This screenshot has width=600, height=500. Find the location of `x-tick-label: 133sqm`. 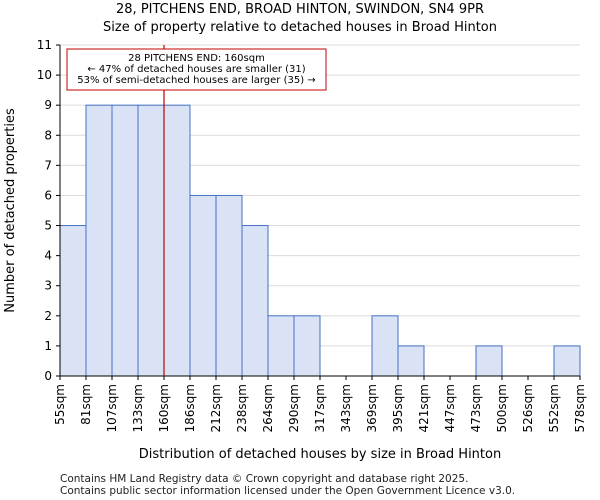

x-tick-label: 133sqm is located at coordinates (138, 408).